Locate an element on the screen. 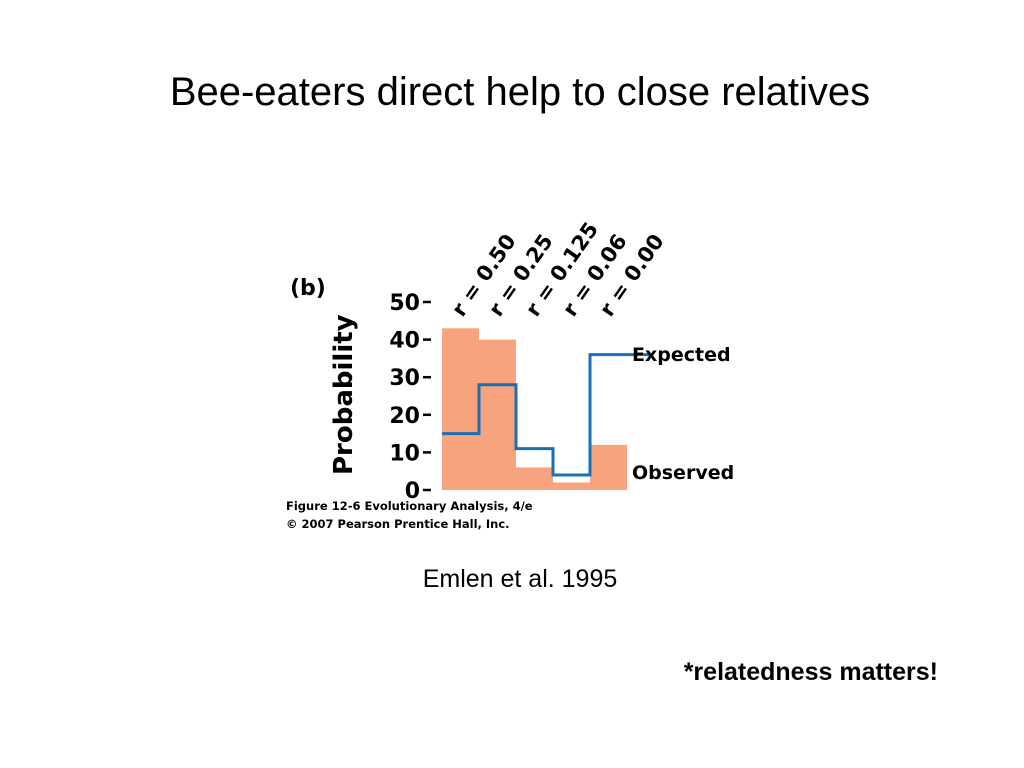 The height and width of the screenshot is (768, 1024). legend-observed-label: Observed is located at coordinates (683, 473).